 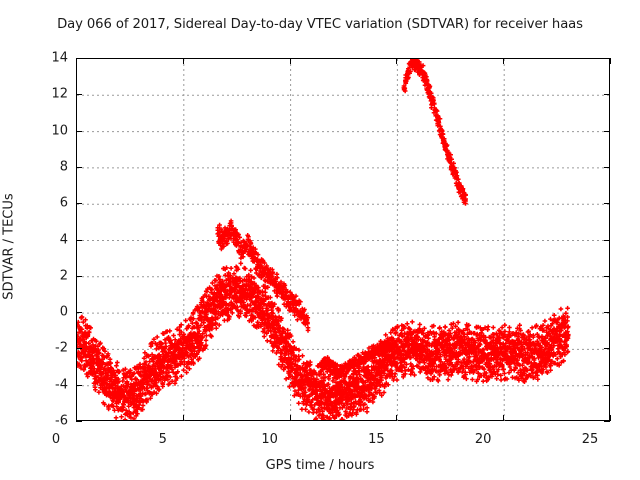 I want to click on x-axis-label: GPS time / hours, so click(x=320, y=465).